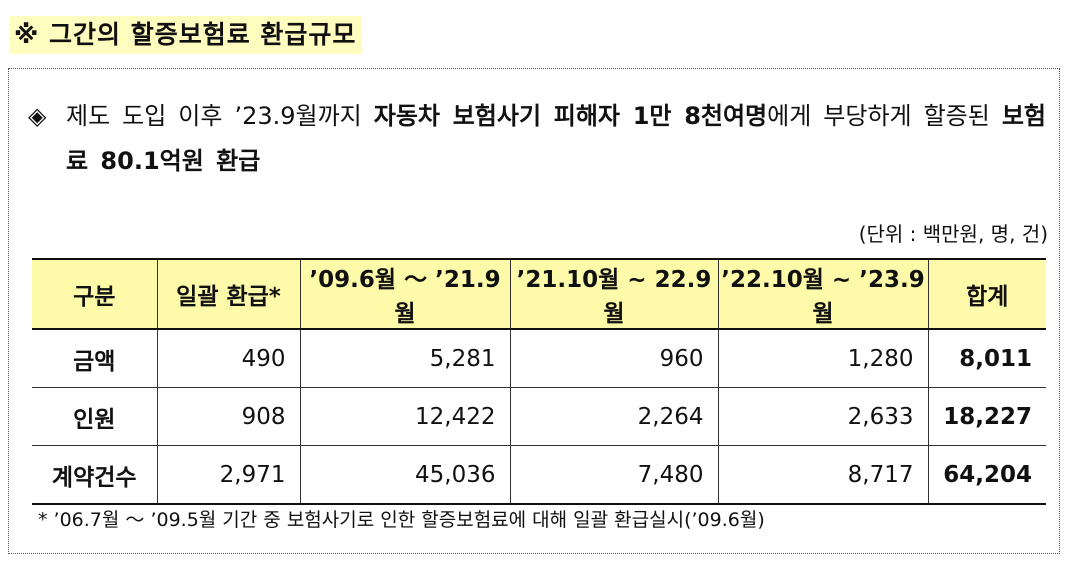 The height and width of the screenshot is (568, 1072). I want to click on row-header: 금액, so click(95, 358).